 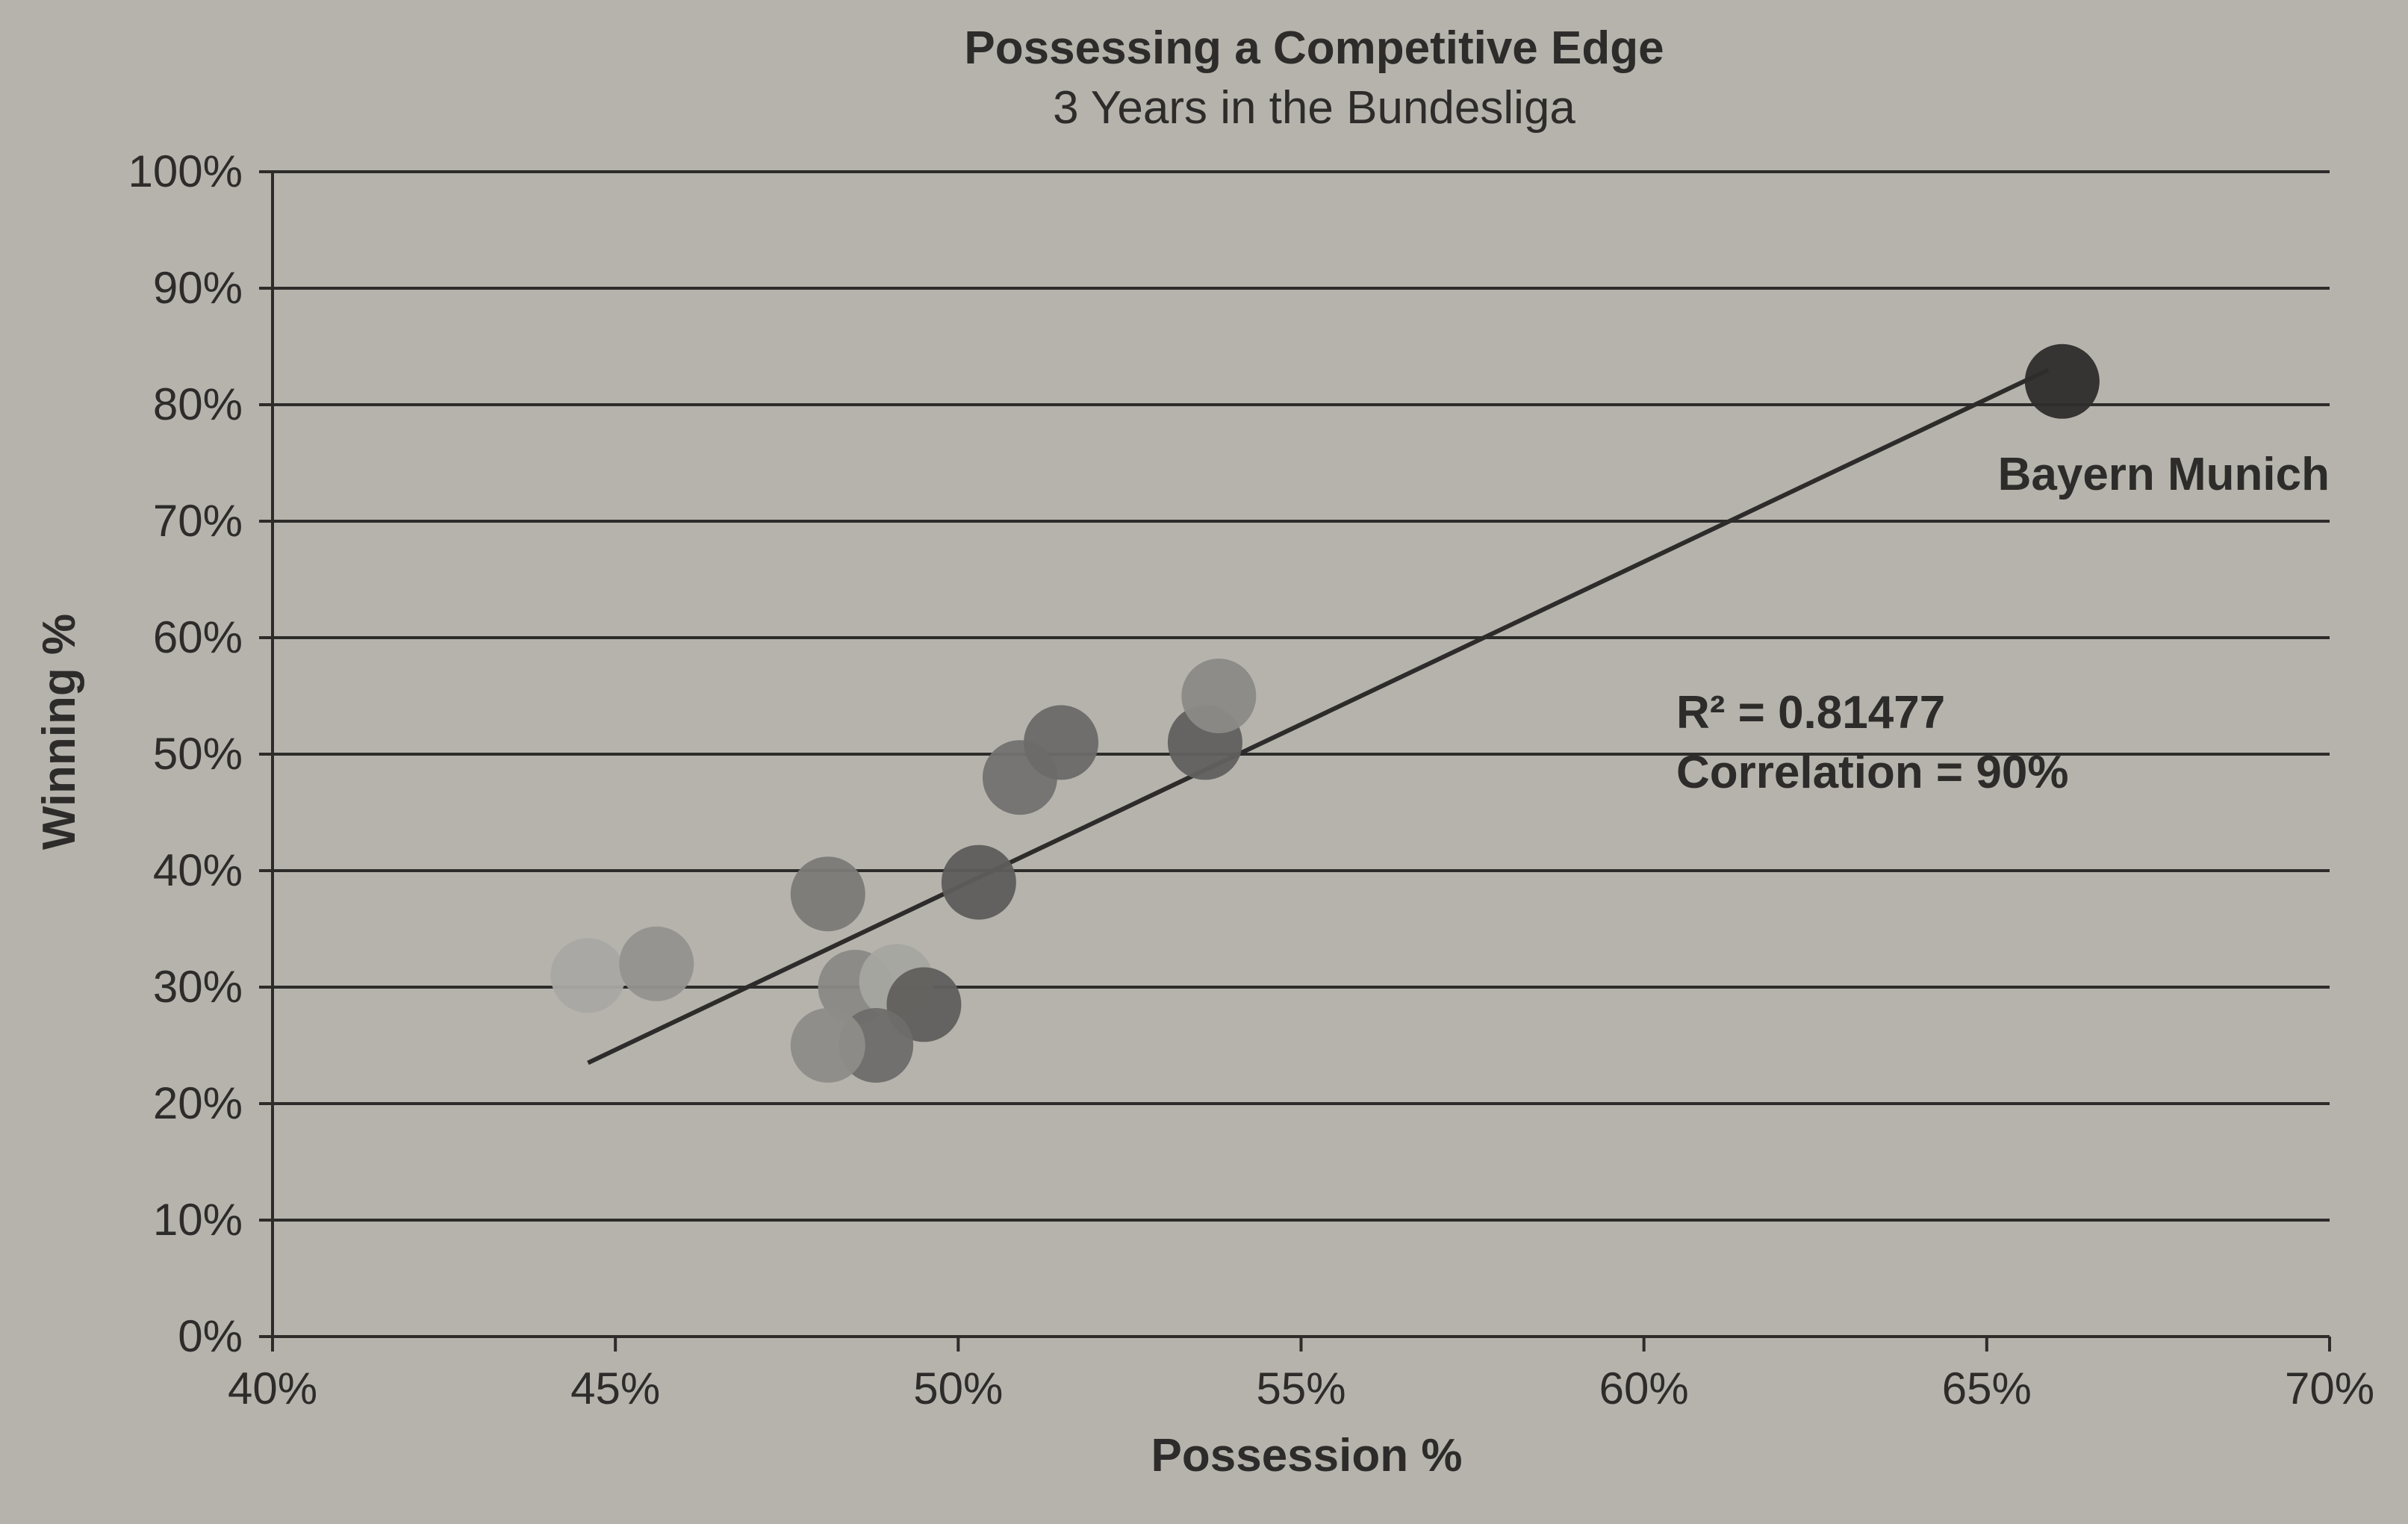 What do you see at coordinates (198, 1103) in the screenshot?
I see `y-tick-label: 20%` at bounding box center [198, 1103].